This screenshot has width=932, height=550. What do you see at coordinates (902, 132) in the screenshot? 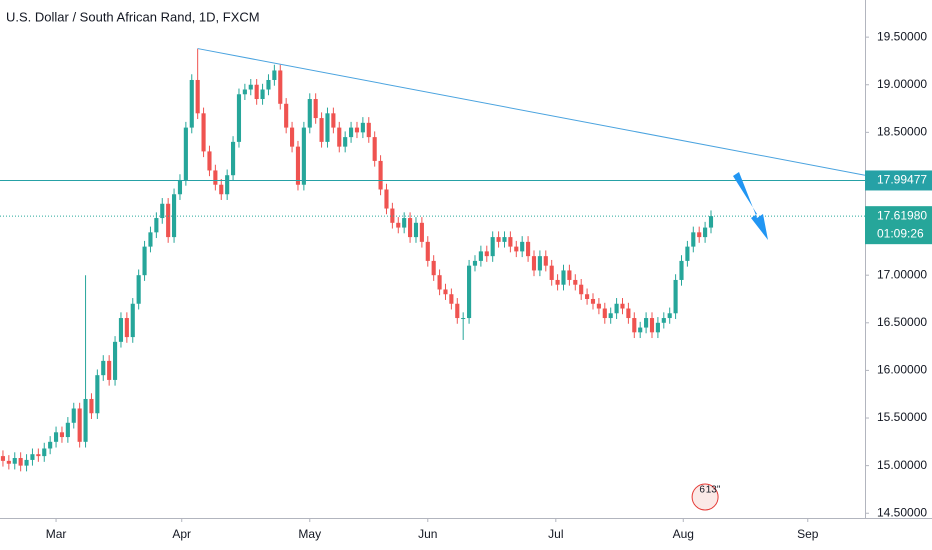
I see `y-tick-label: 18.50000` at bounding box center [902, 132].